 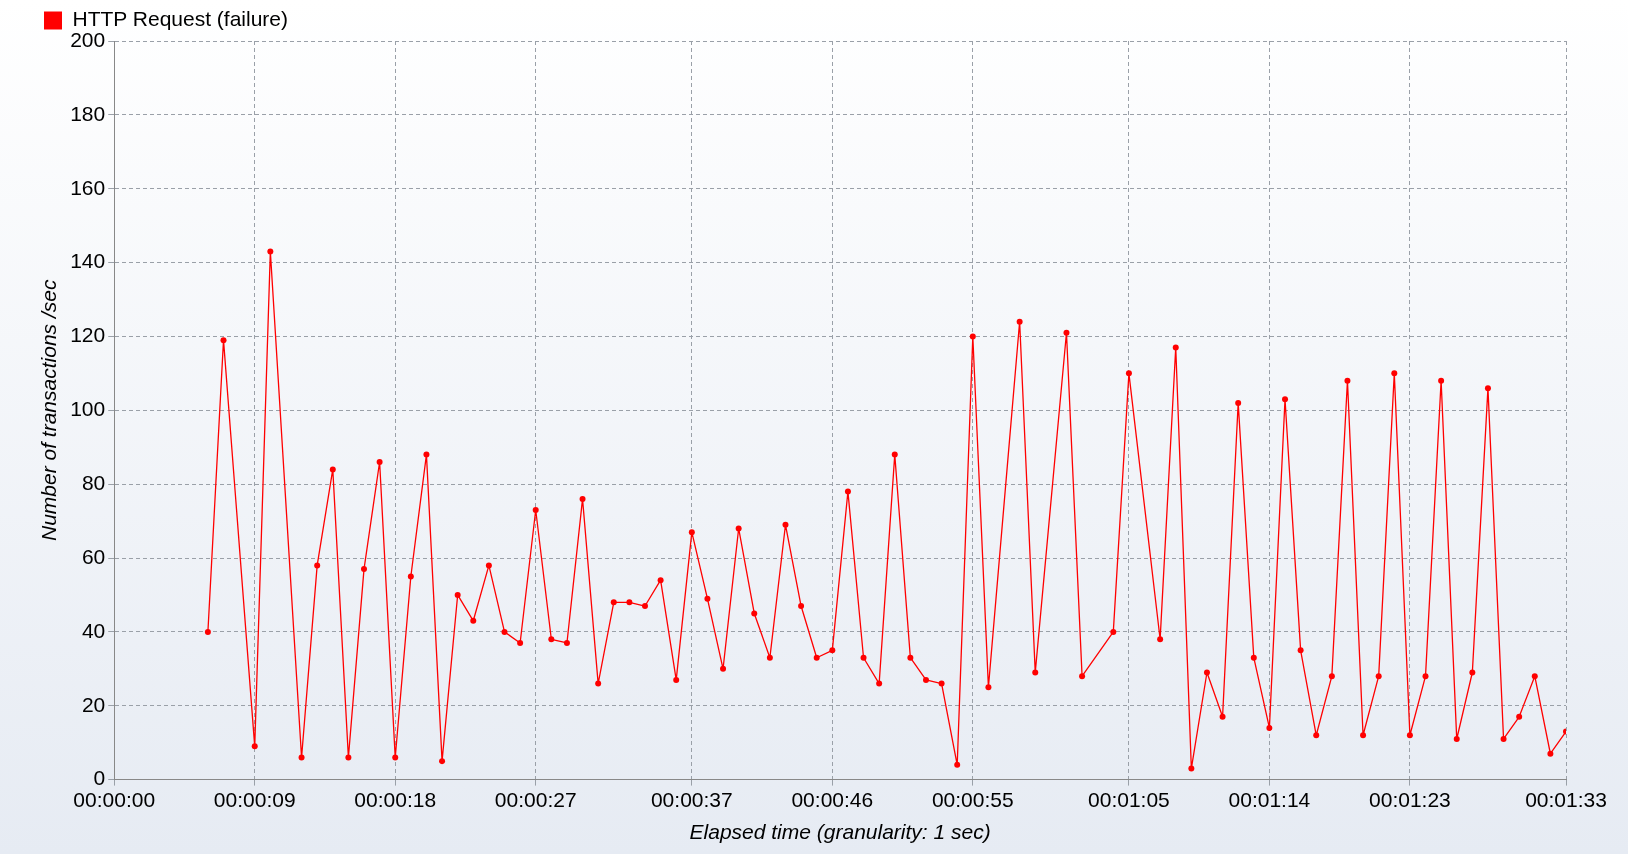 I want to click on x-tick-label: 00:01:33, so click(x=1566, y=799).